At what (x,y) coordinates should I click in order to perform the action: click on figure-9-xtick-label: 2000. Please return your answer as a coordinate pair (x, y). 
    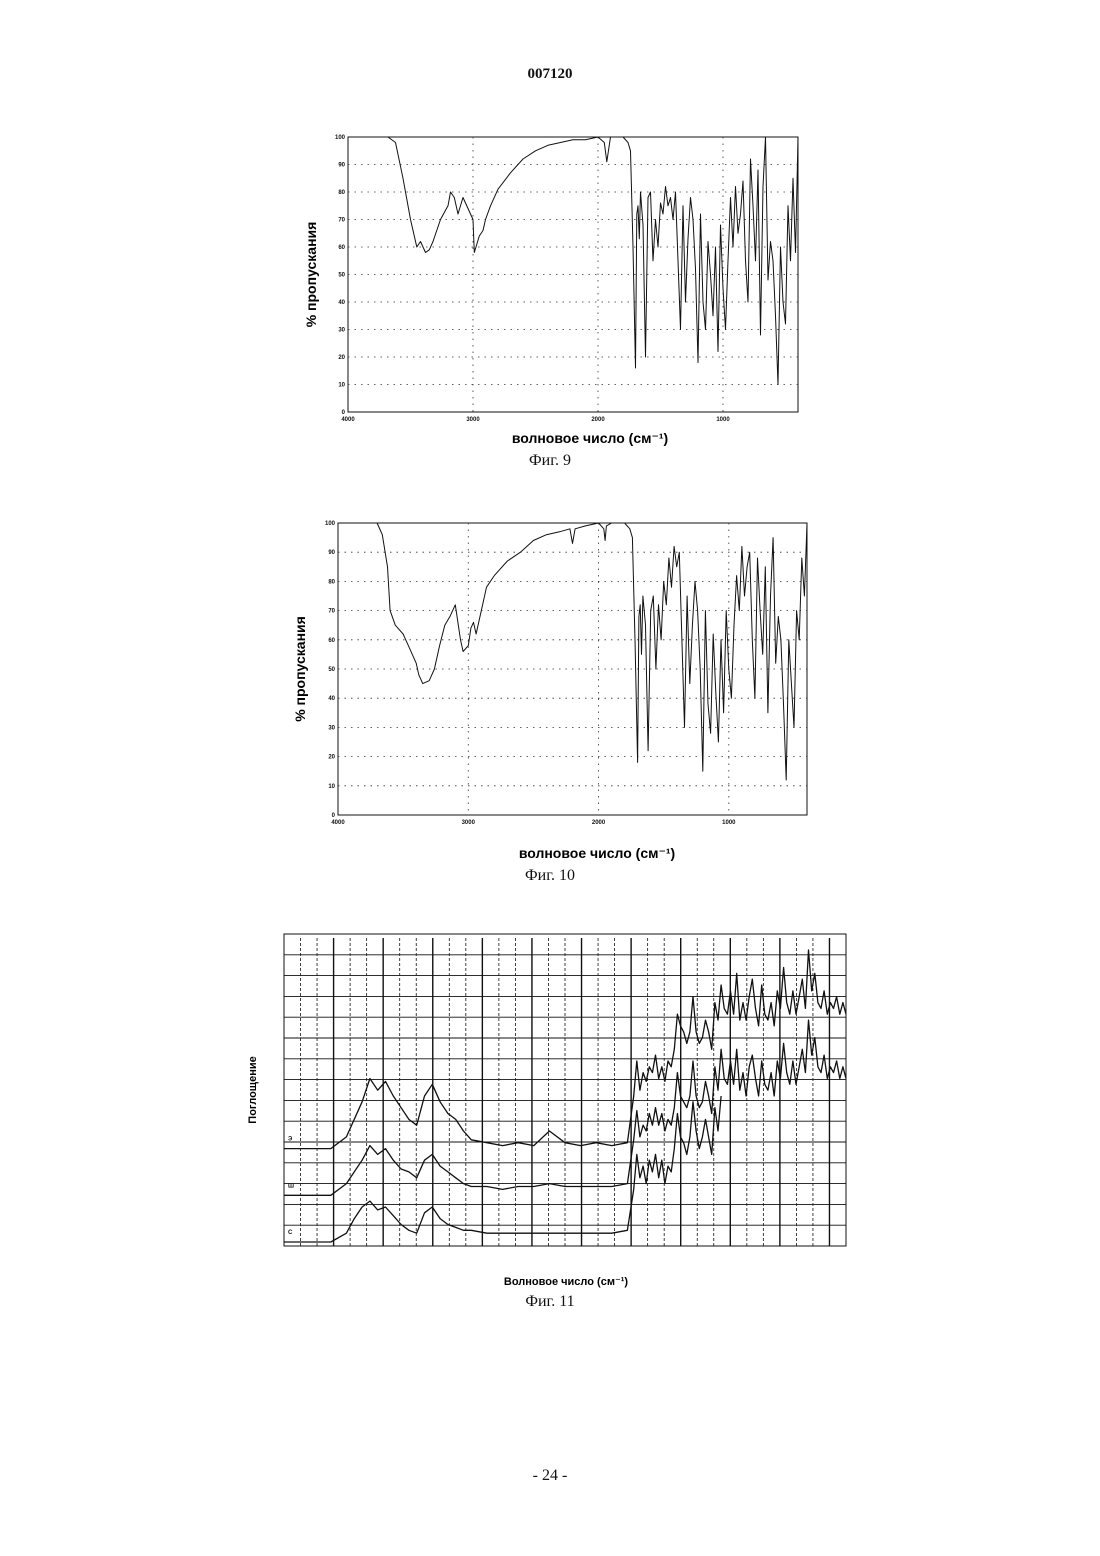
    Looking at the image, I should click on (598, 420).